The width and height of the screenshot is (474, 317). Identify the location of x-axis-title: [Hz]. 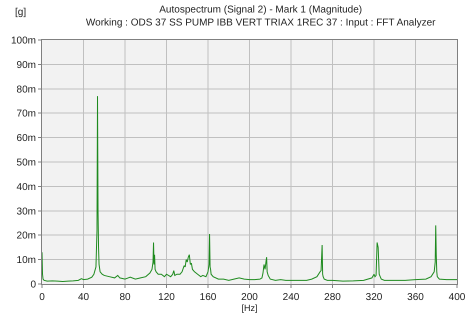
(249, 308).